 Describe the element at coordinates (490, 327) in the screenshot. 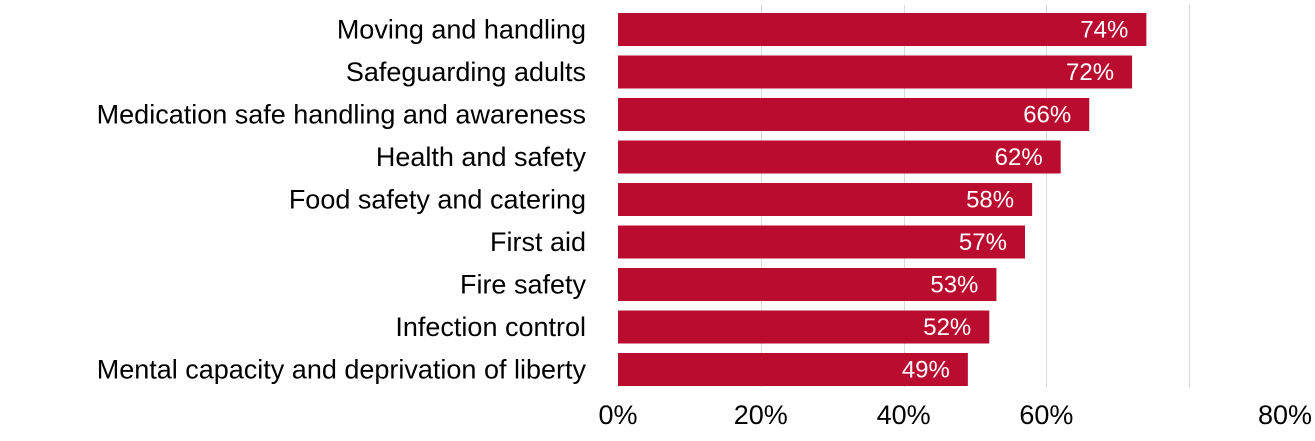

I see `category-label: Infection control` at that location.